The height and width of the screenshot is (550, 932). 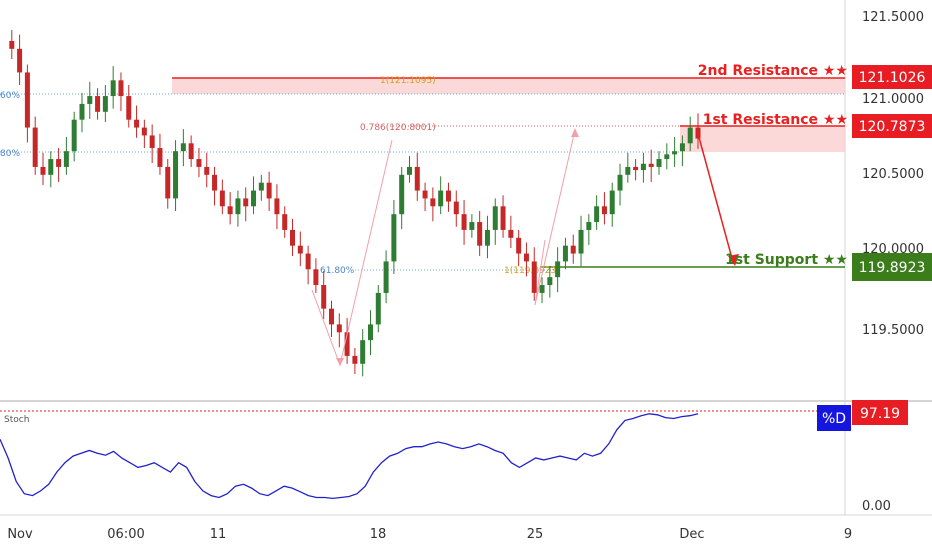 I want to click on x-tick-11: 11, so click(x=218, y=534).